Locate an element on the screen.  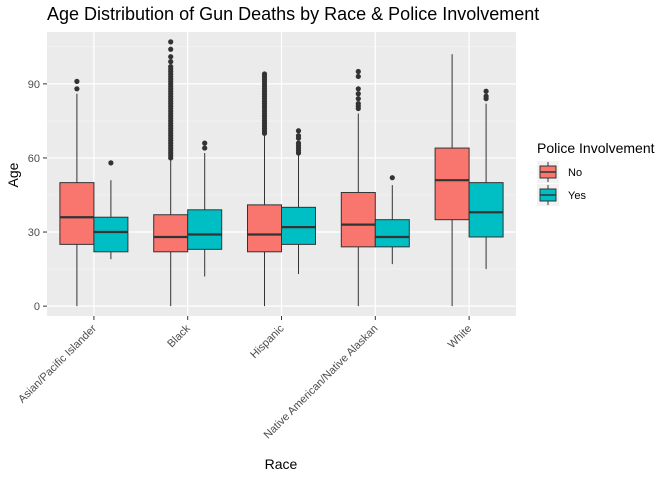
y-tick-label: 60 is located at coordinates (34, 159).